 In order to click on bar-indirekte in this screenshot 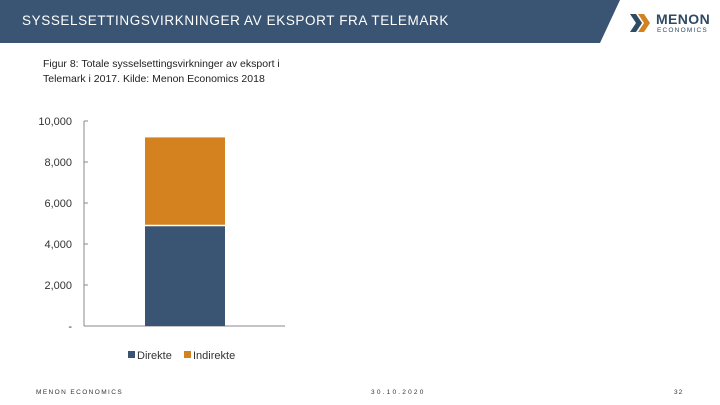, I will do `click(185, 181)`.